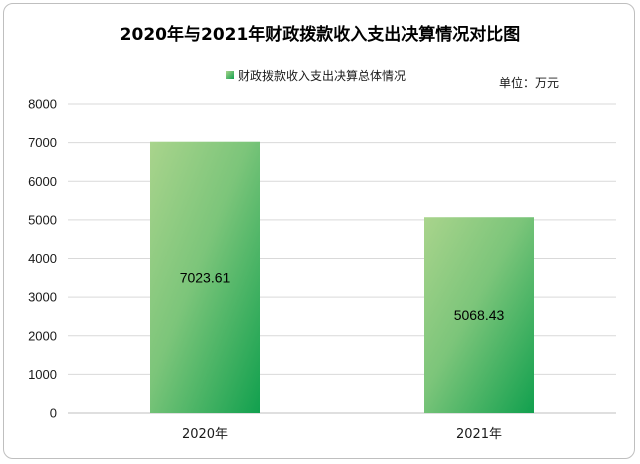  I want to click on y-tick-label: 6000, so click(42, 181).